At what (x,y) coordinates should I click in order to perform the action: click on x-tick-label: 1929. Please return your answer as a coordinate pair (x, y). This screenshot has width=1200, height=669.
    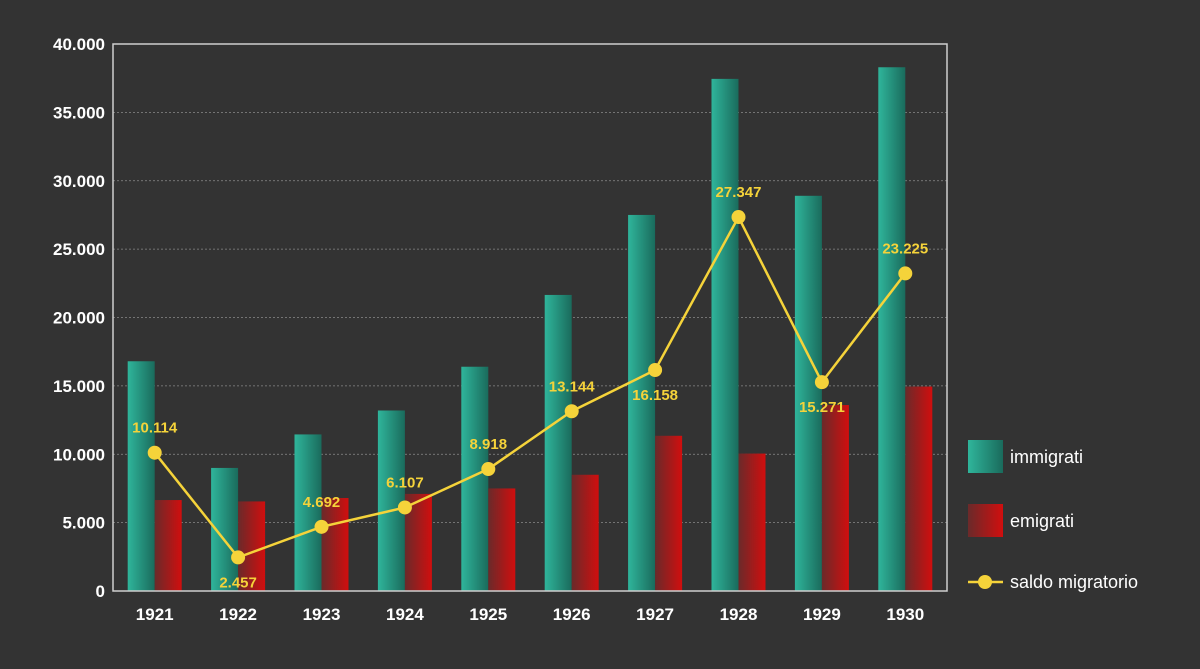
    Looking at the image, I should click on (822, 614).